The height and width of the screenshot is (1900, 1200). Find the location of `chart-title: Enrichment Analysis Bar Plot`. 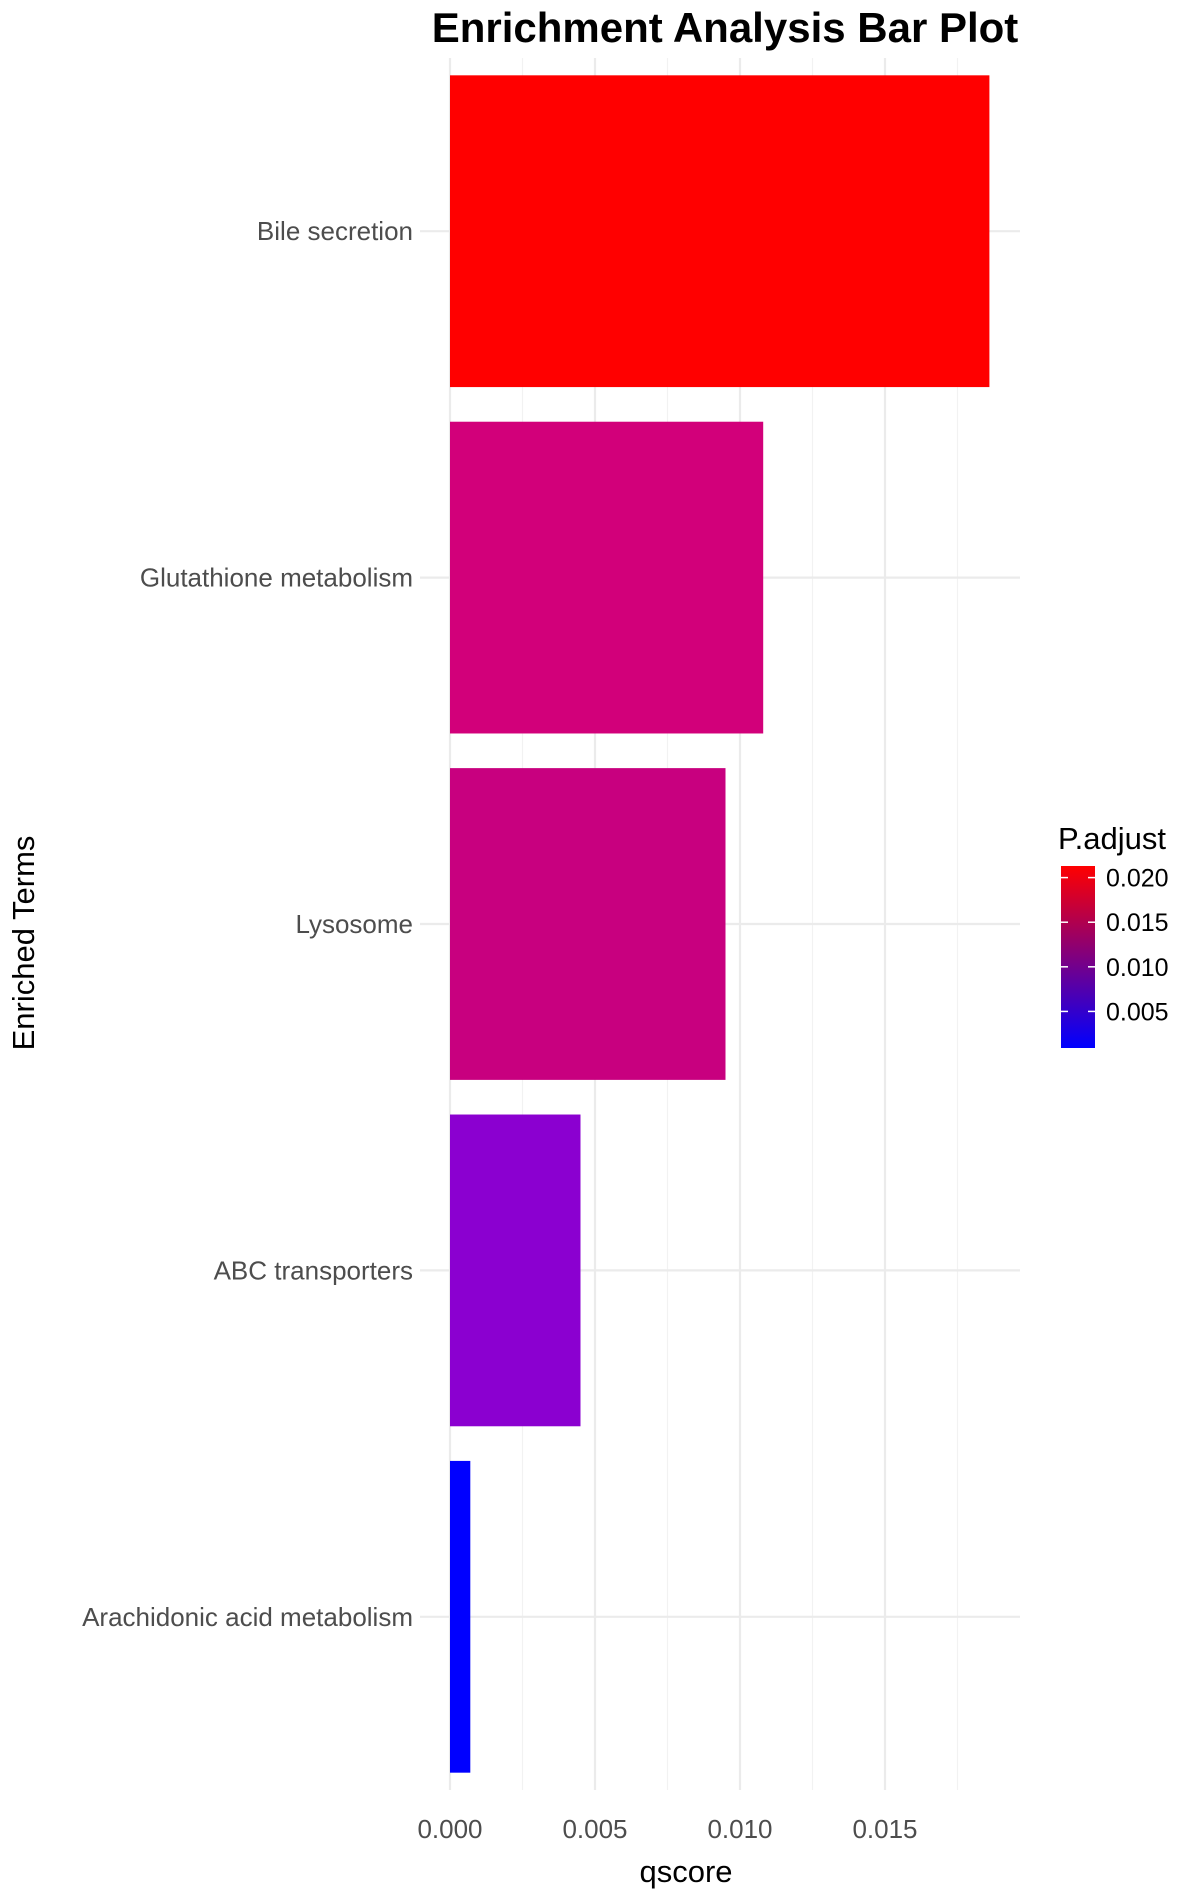

chart-title: Enrichment Analysis Bar Plot is located at coordinates (725, 27).